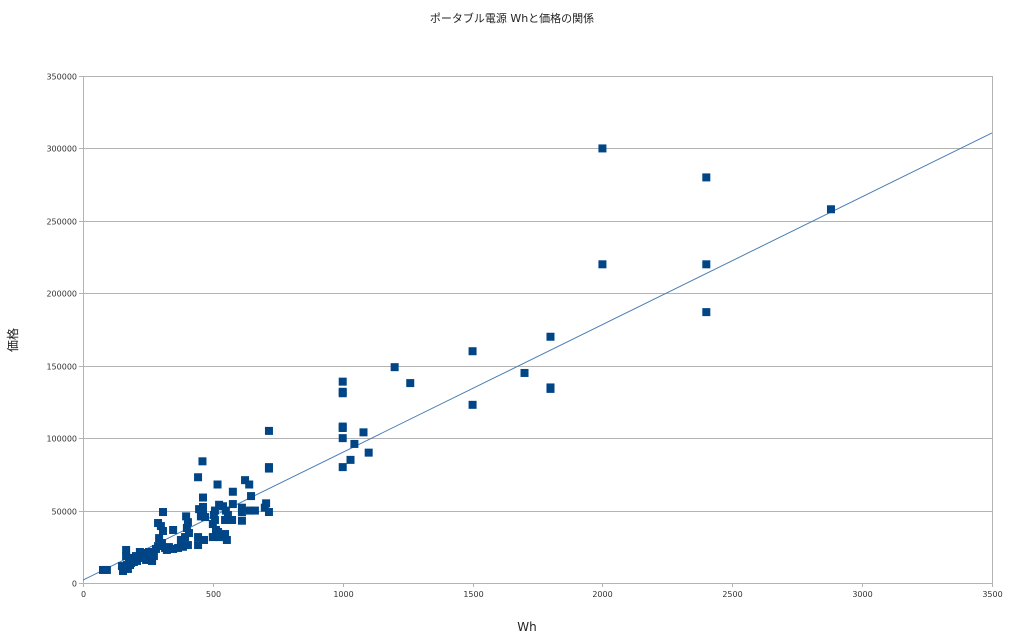  Describe the element at coordinates (61, 222) in the screenshot. I see `y-tick-label: 250000` at that location.